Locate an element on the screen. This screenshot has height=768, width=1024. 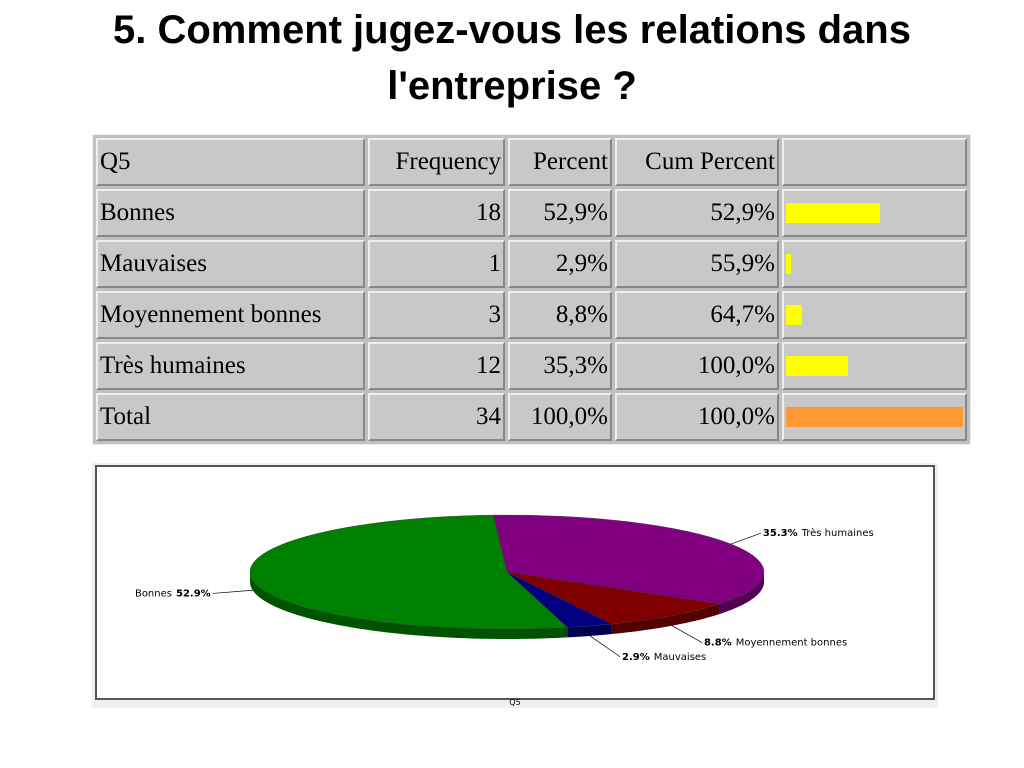
table-row: Moyennement bonnes 3 8,8% 64,7% is located at coordinates (531, 315).